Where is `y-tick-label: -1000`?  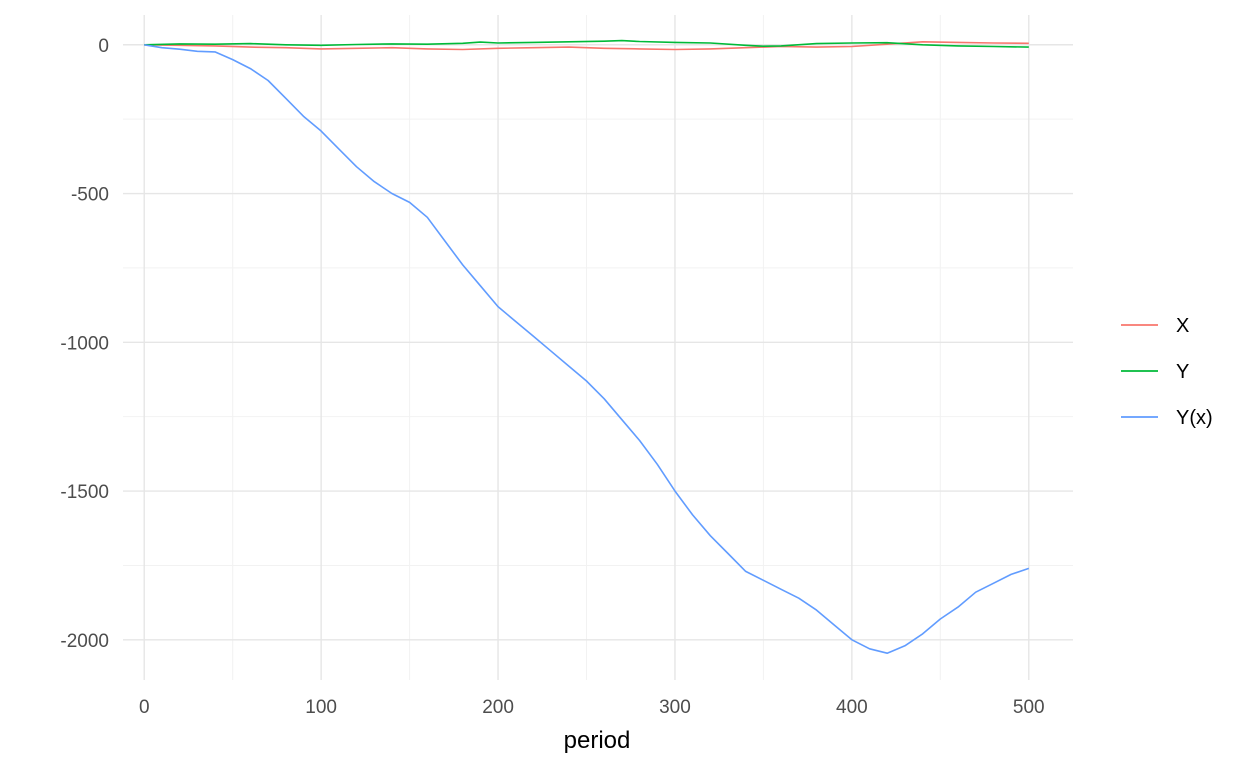 y-tick-label: -1000 is located at coordinates (84, 343).